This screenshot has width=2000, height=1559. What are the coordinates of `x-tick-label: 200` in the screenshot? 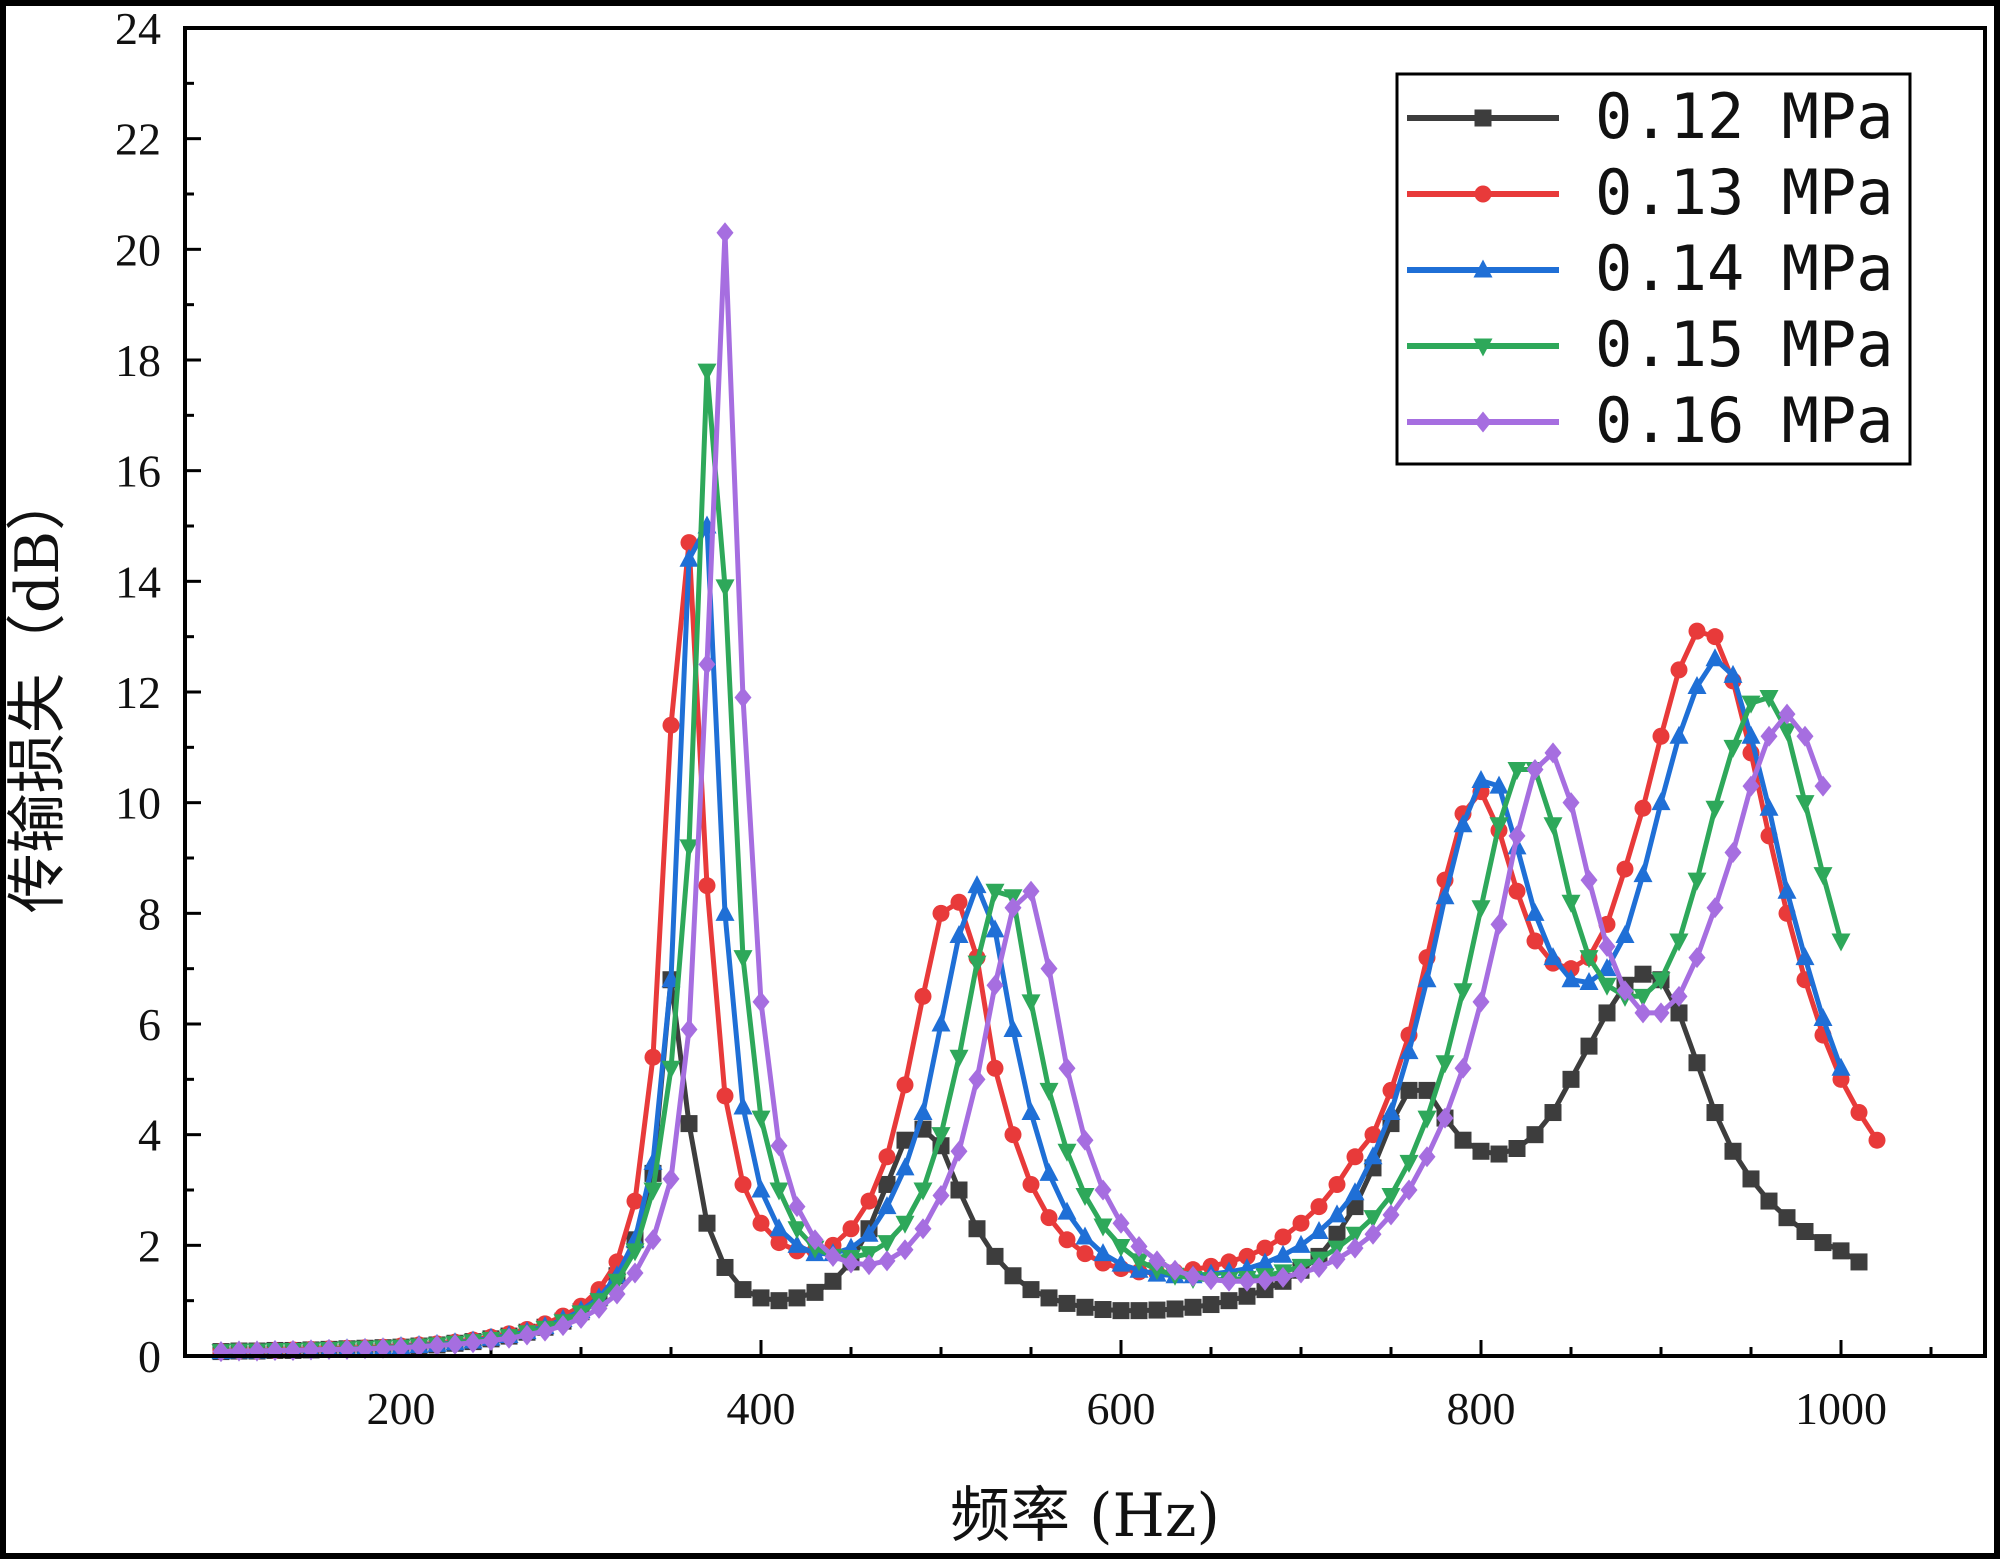 It's located at (401, 1408).